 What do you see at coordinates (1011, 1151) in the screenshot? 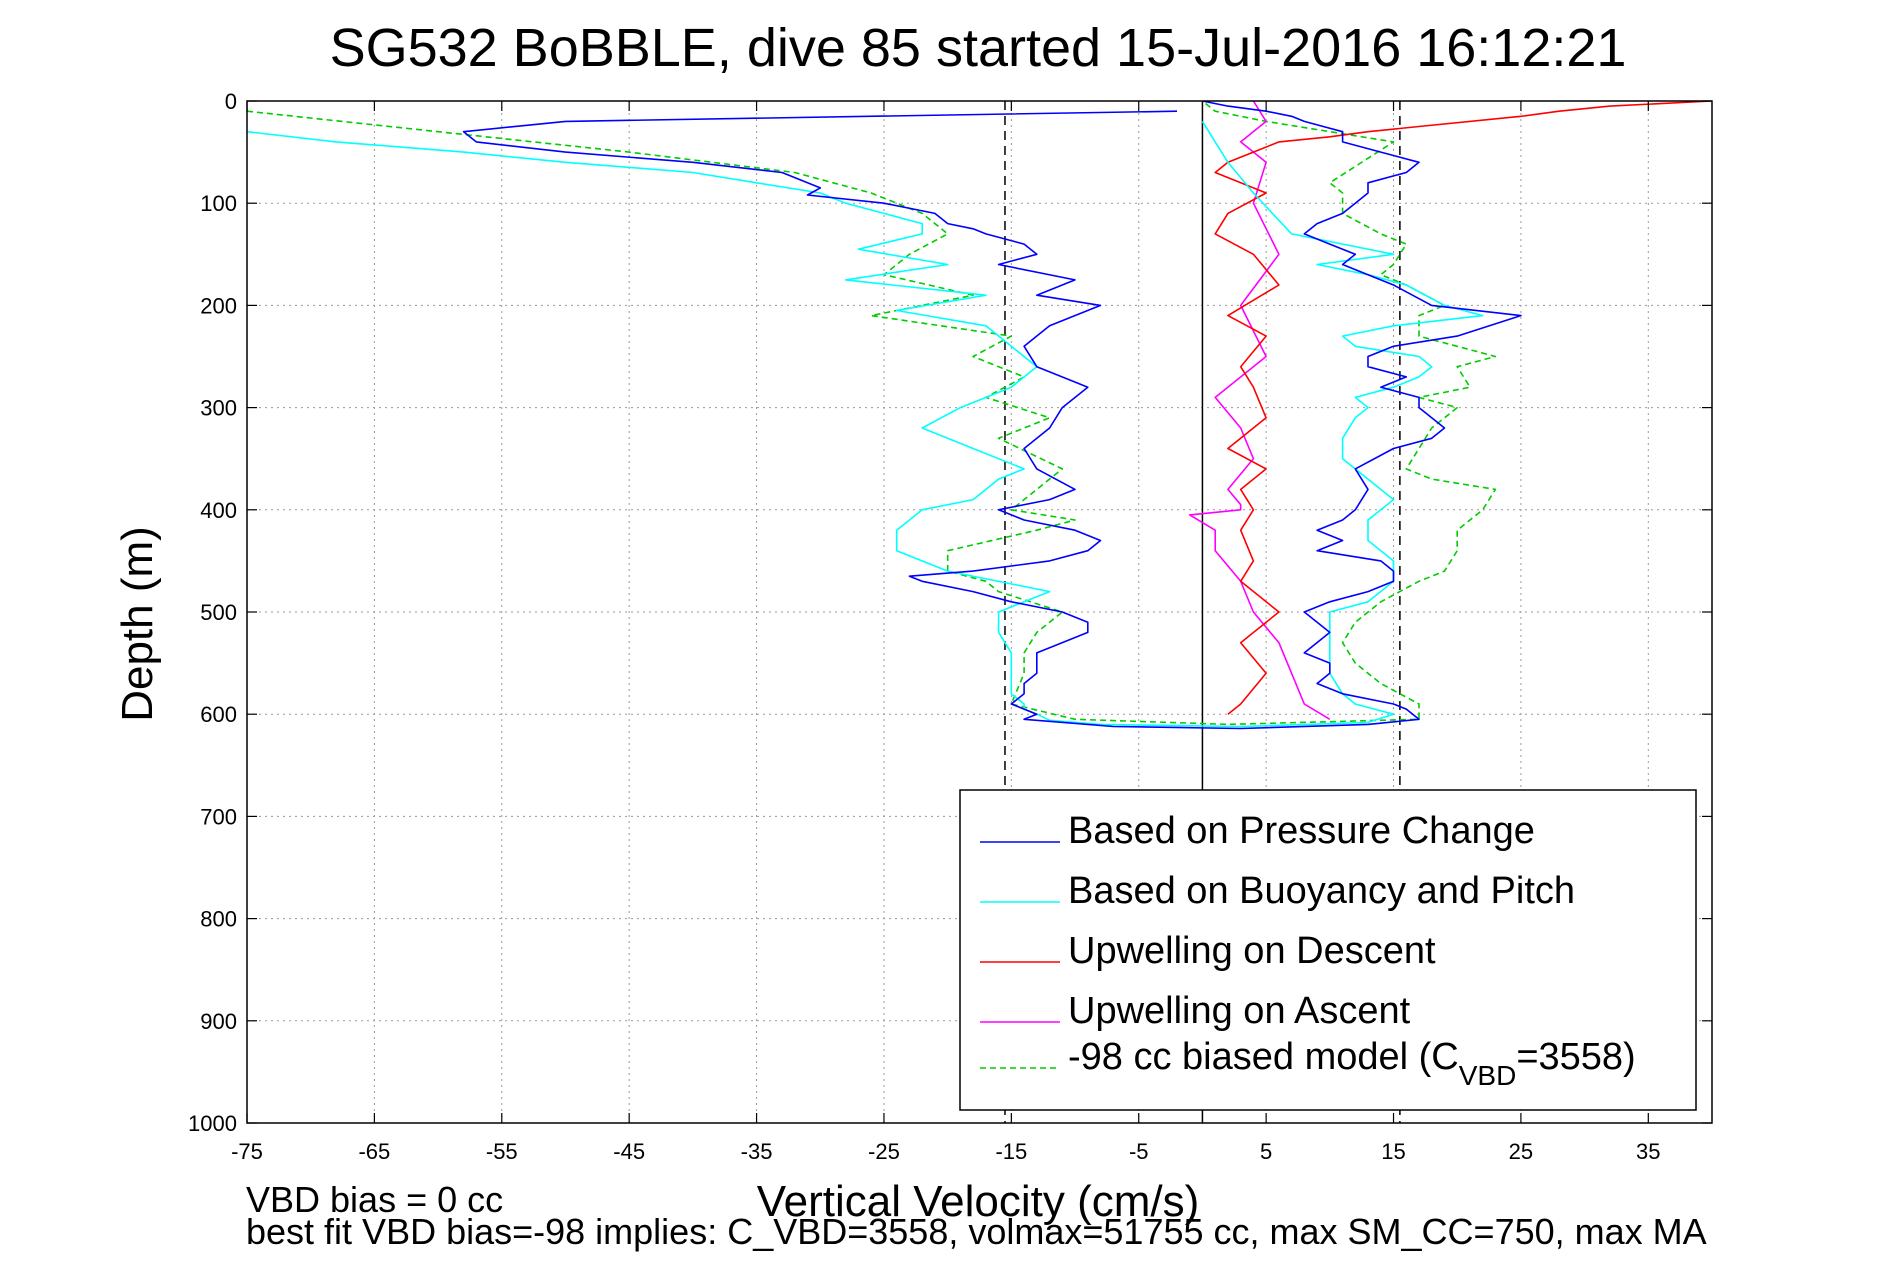
I see `x-tick-label: -15` at bounding box center [1011, 1151].